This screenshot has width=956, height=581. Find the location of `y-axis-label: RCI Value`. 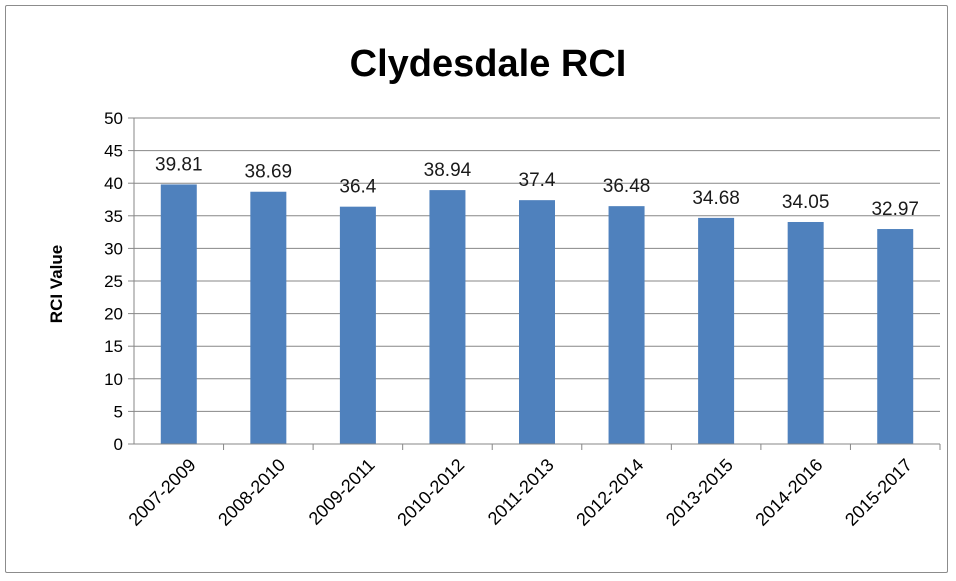

y-axis-label: RCI Value is located at coordinates (56, 284).